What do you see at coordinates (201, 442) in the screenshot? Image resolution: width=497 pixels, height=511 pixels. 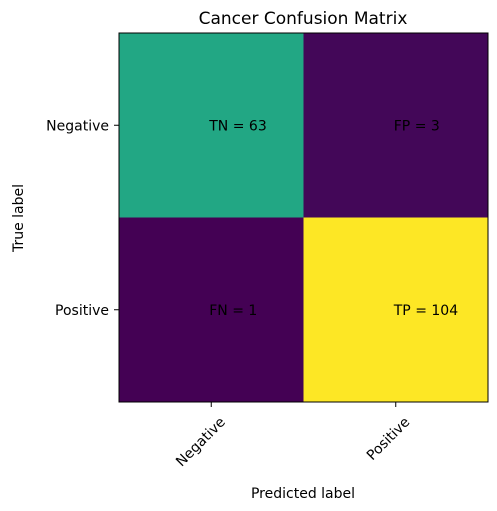 I see `x-tick-label-0: Negative` at bounding box center [201, 442].